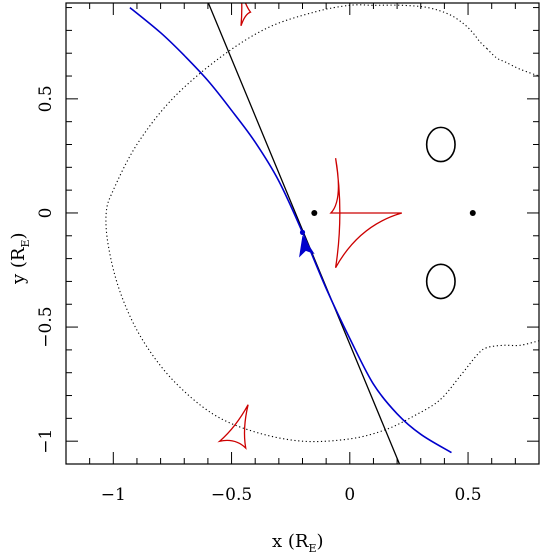  Describe the element at coordinates (18, 266) in the screenshot. I see `y-axis-label-main: y (R` at that location.